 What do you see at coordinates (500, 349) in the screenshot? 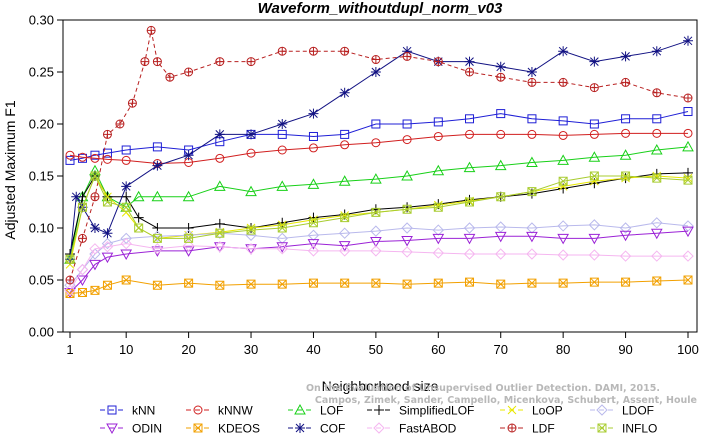
I see `x-tick-label: 70` at bounding box center [500, 349].